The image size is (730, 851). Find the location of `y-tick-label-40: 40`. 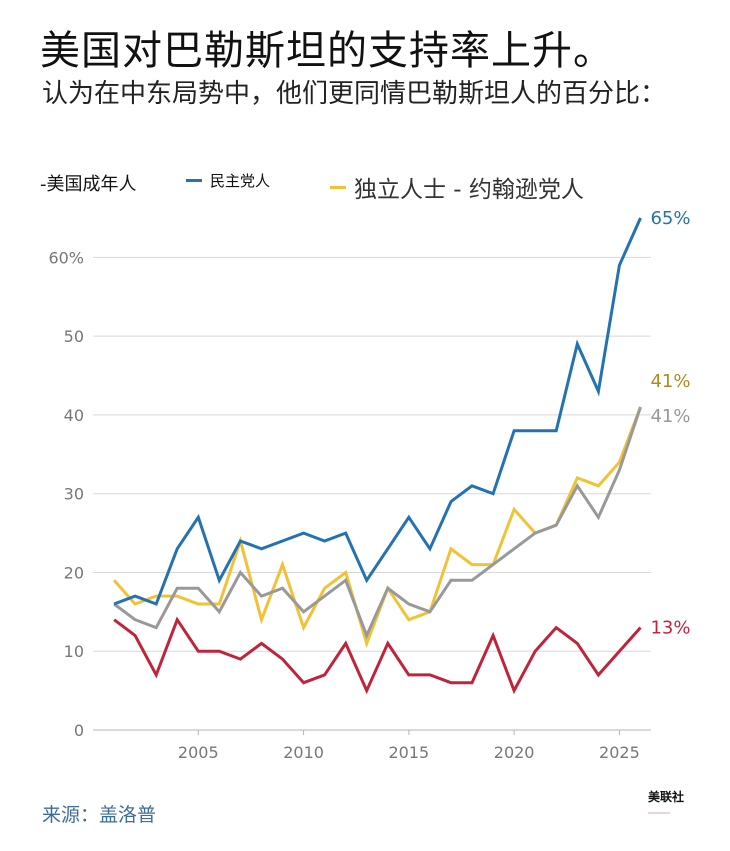

y-tick-label-40: 40 is located at coordinates (74, 415).